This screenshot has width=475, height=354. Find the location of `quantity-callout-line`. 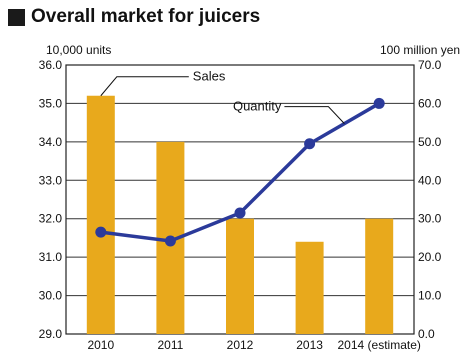

quantity-callout-line is located at coordinates (314, 115).